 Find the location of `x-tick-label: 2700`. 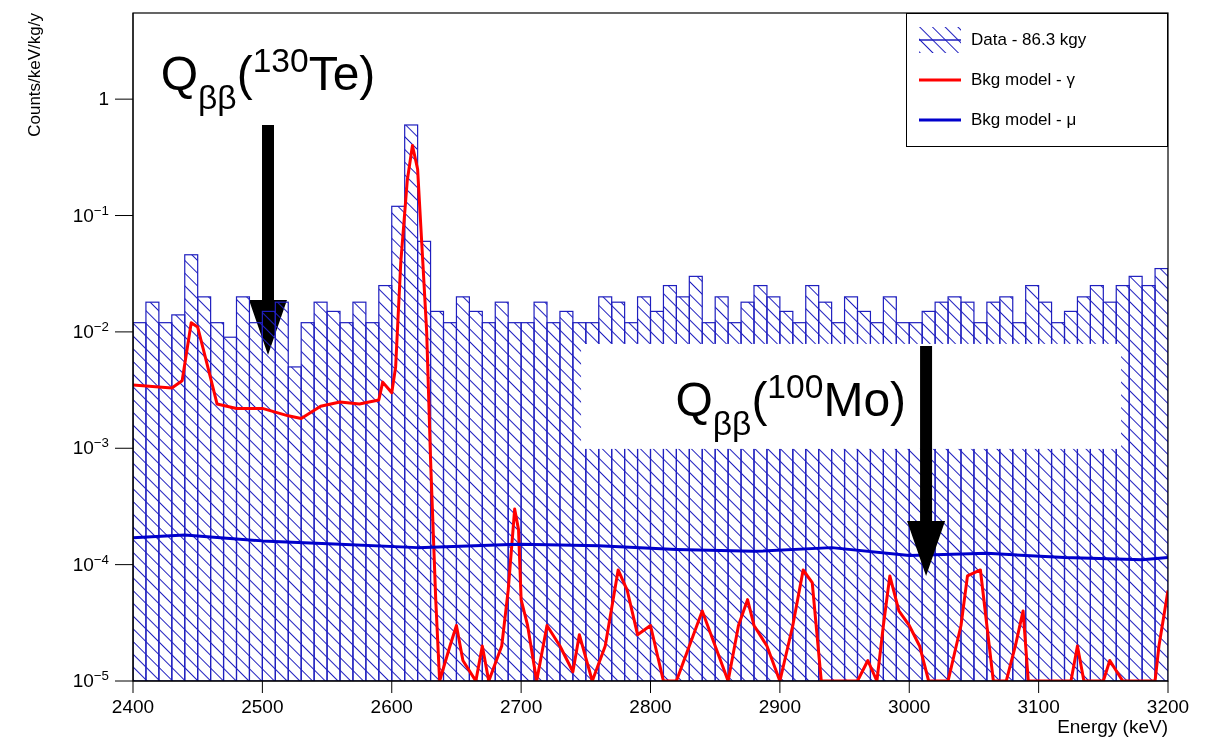

x-tick-label: 2700 is located at coordinates (521, 706).